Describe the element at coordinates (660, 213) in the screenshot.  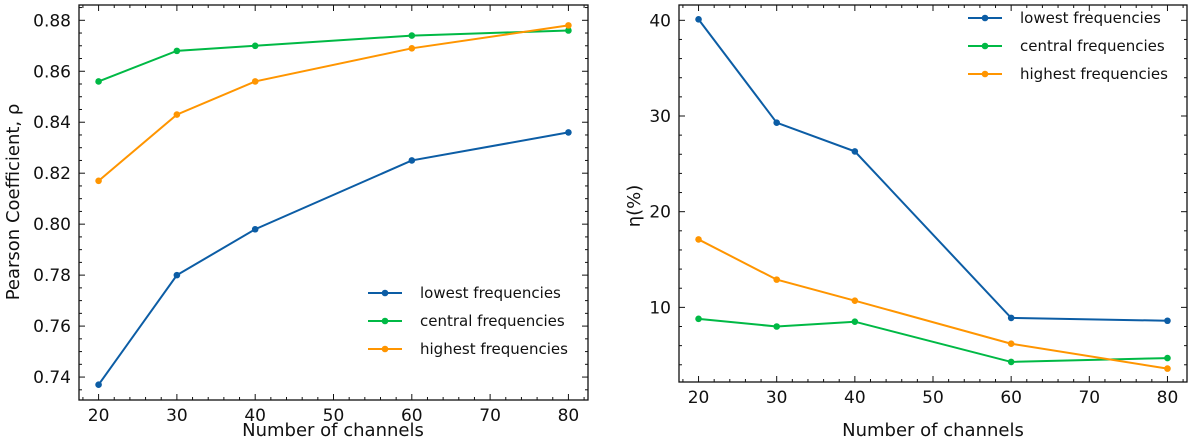
I see `eta-y-tick-label: 20` at that location.